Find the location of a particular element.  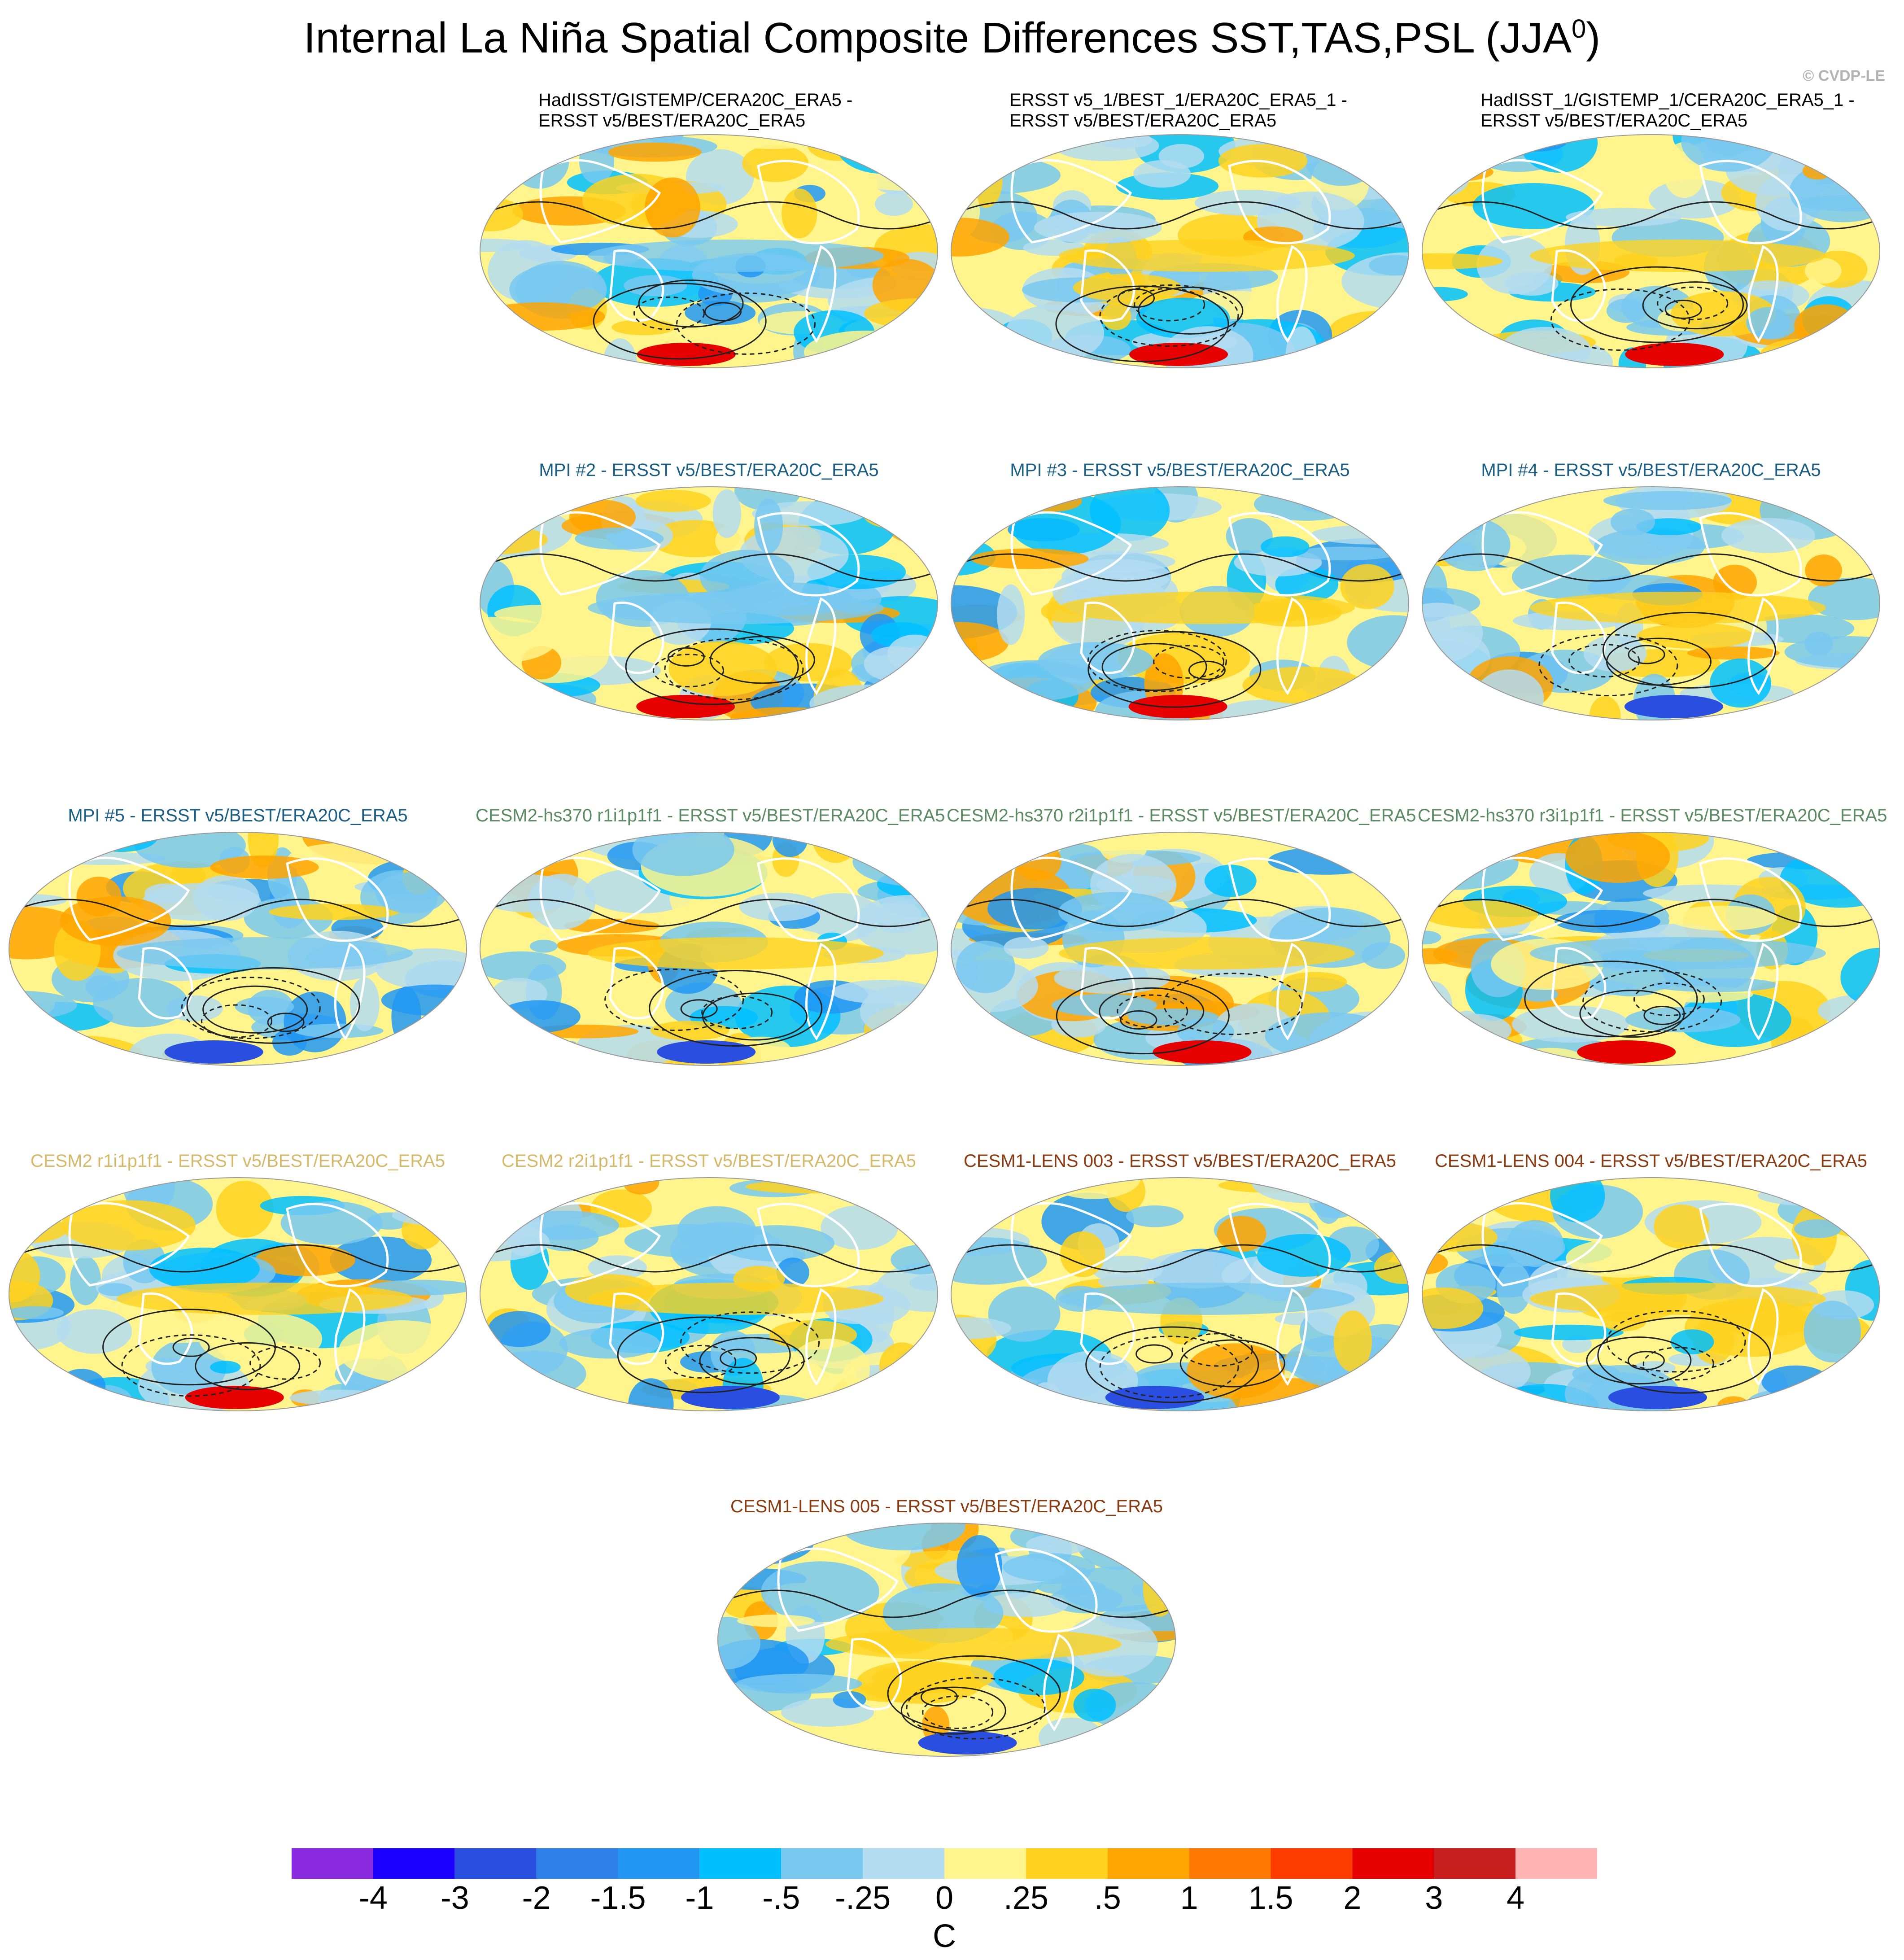

colorbar-tick-label: 1 is located at coordinates (1189, 1898).